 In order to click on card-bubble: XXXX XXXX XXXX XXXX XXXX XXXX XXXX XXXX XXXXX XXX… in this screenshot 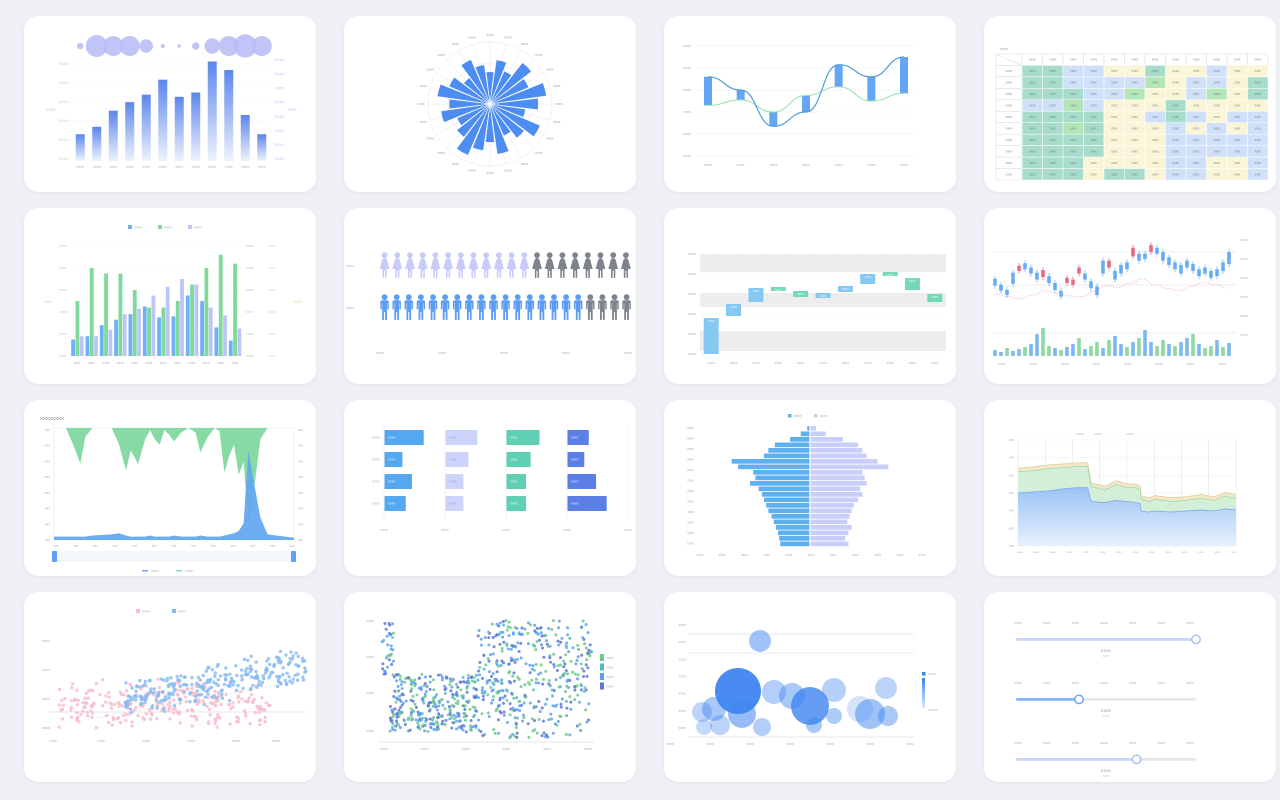, I will do `click(810, 687)`.